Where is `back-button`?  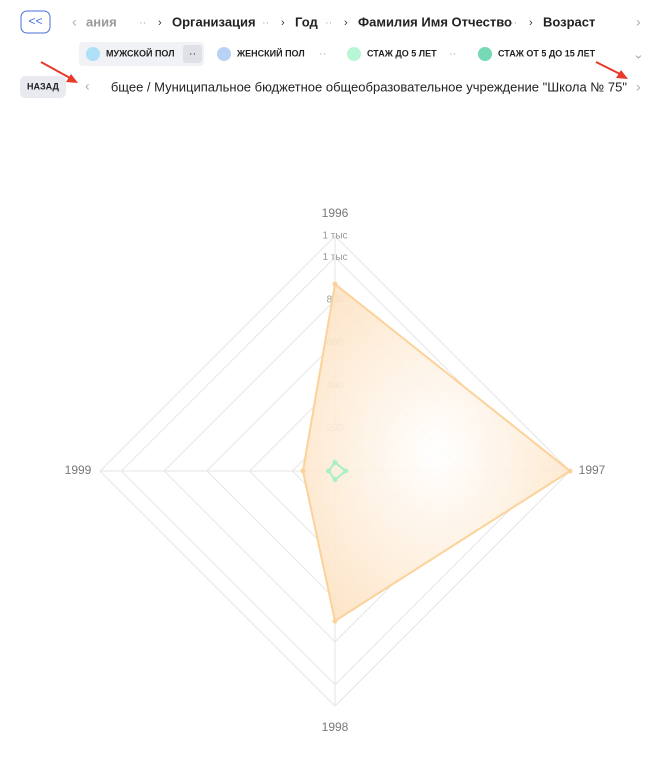 back-button is located at coordinates (35, 22).